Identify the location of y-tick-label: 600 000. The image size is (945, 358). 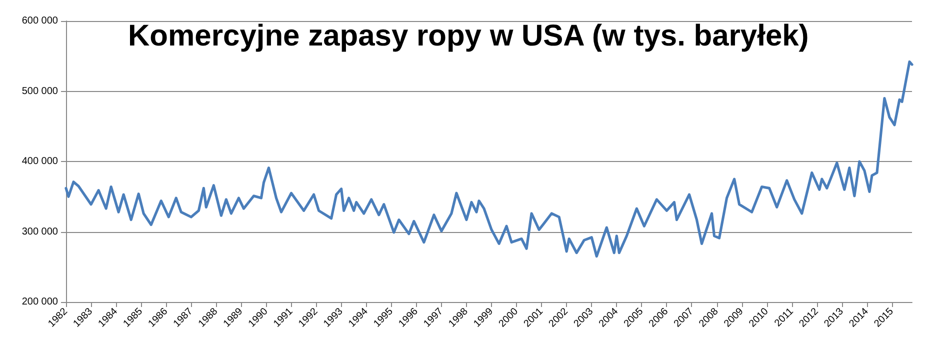
(40, 21).